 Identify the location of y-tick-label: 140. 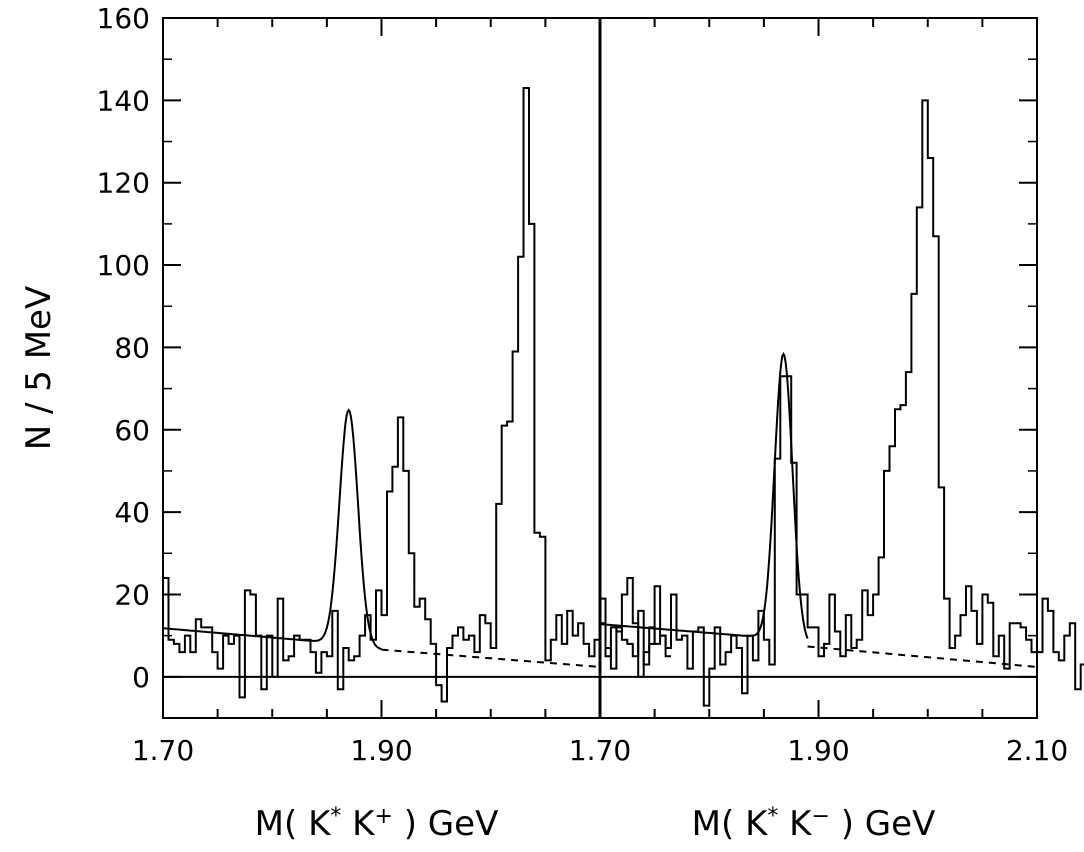
(123, 100).